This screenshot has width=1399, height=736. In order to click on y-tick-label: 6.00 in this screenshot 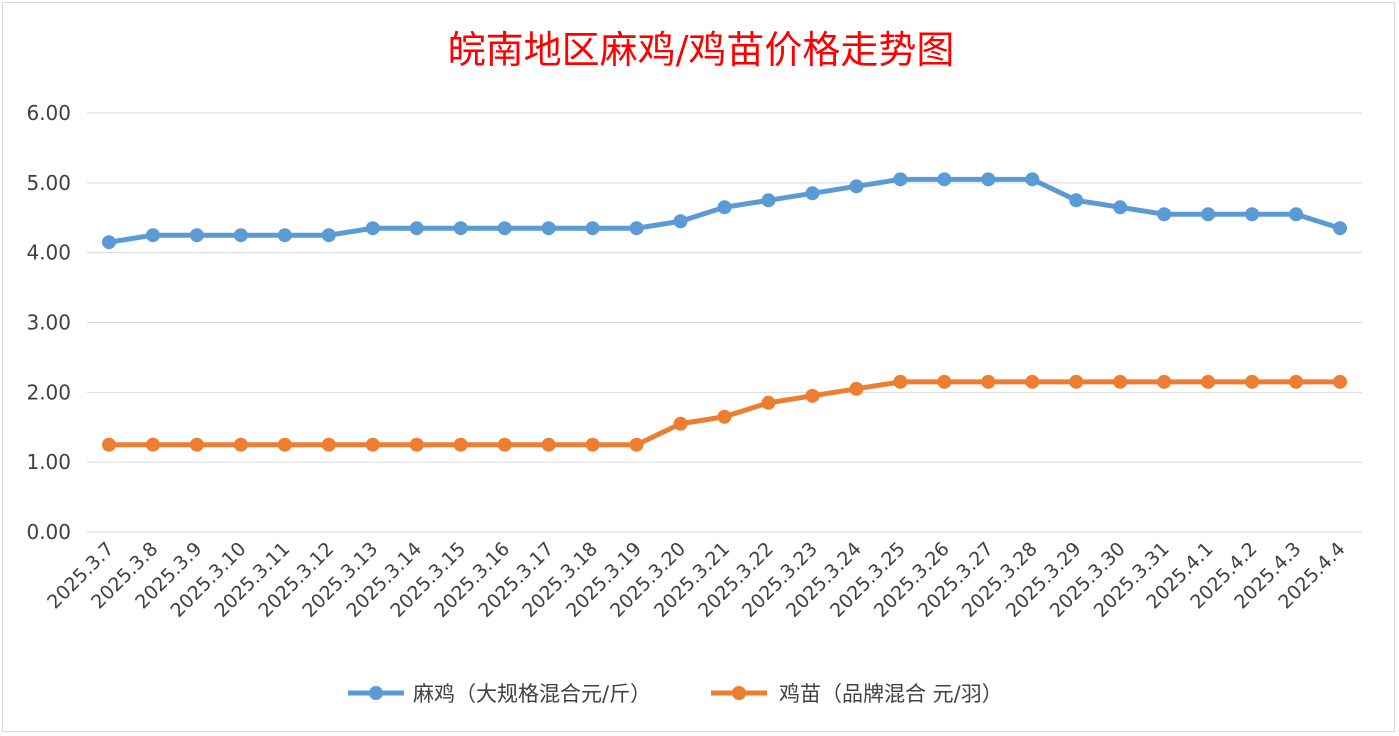, I will do `click(48, 113)`.